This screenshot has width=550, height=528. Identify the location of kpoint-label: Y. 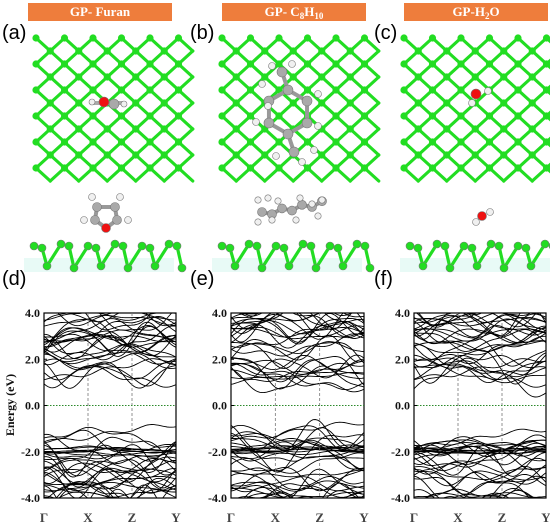
(176, 517).